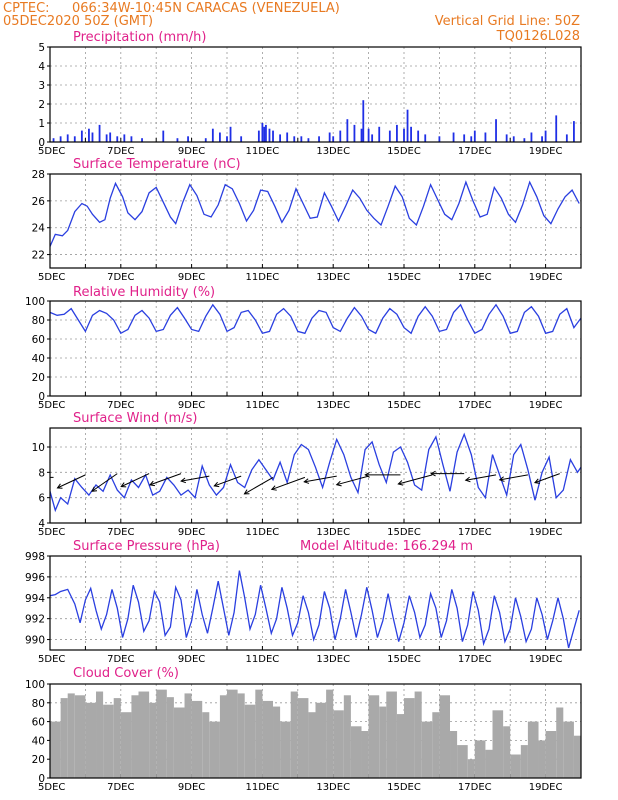 The height and width of the screenshot is (800, 618). What do you see at coordinates (546, 532) in the screenshot?
I see `wind-xtick-label: 19DEC` at bounding box center [546, 532].